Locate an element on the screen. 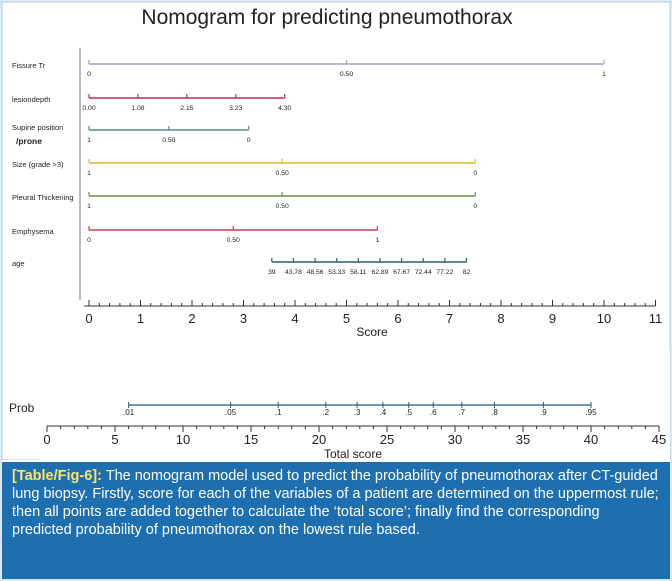  prob-tick-label: .1 is located at coordinates (278, 412).